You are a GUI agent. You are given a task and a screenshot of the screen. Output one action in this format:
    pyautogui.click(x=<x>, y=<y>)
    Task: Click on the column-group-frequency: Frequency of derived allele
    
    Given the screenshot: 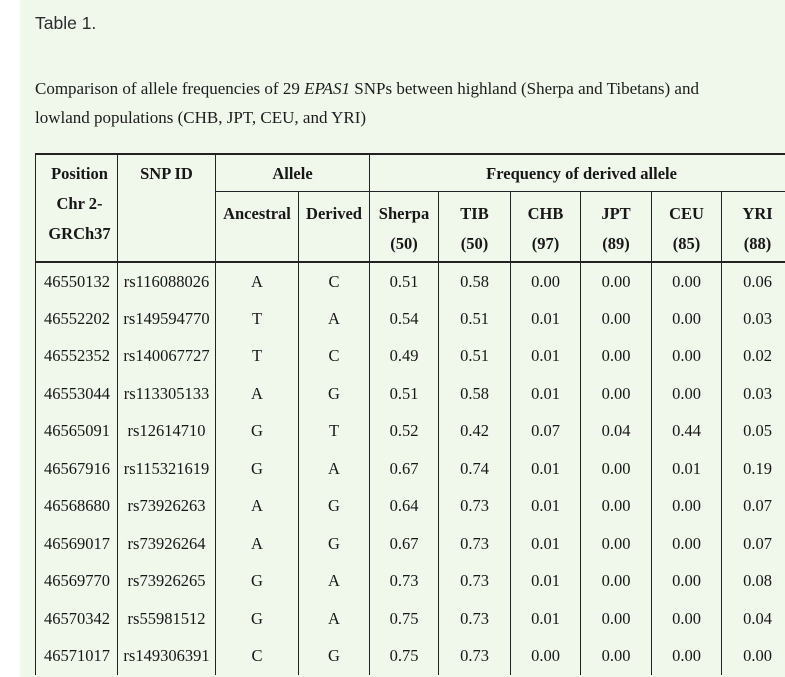 What is the action you would take?
    pyautogui.click(x=577, y=173)
    